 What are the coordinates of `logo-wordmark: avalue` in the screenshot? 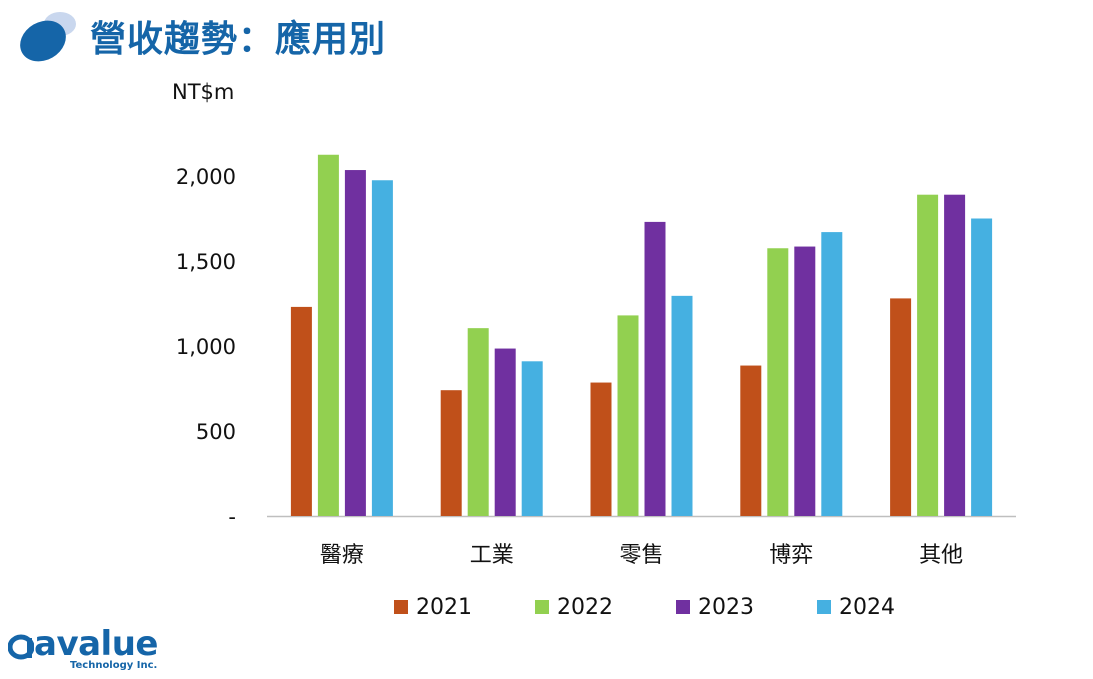 It's located at (96, 644).